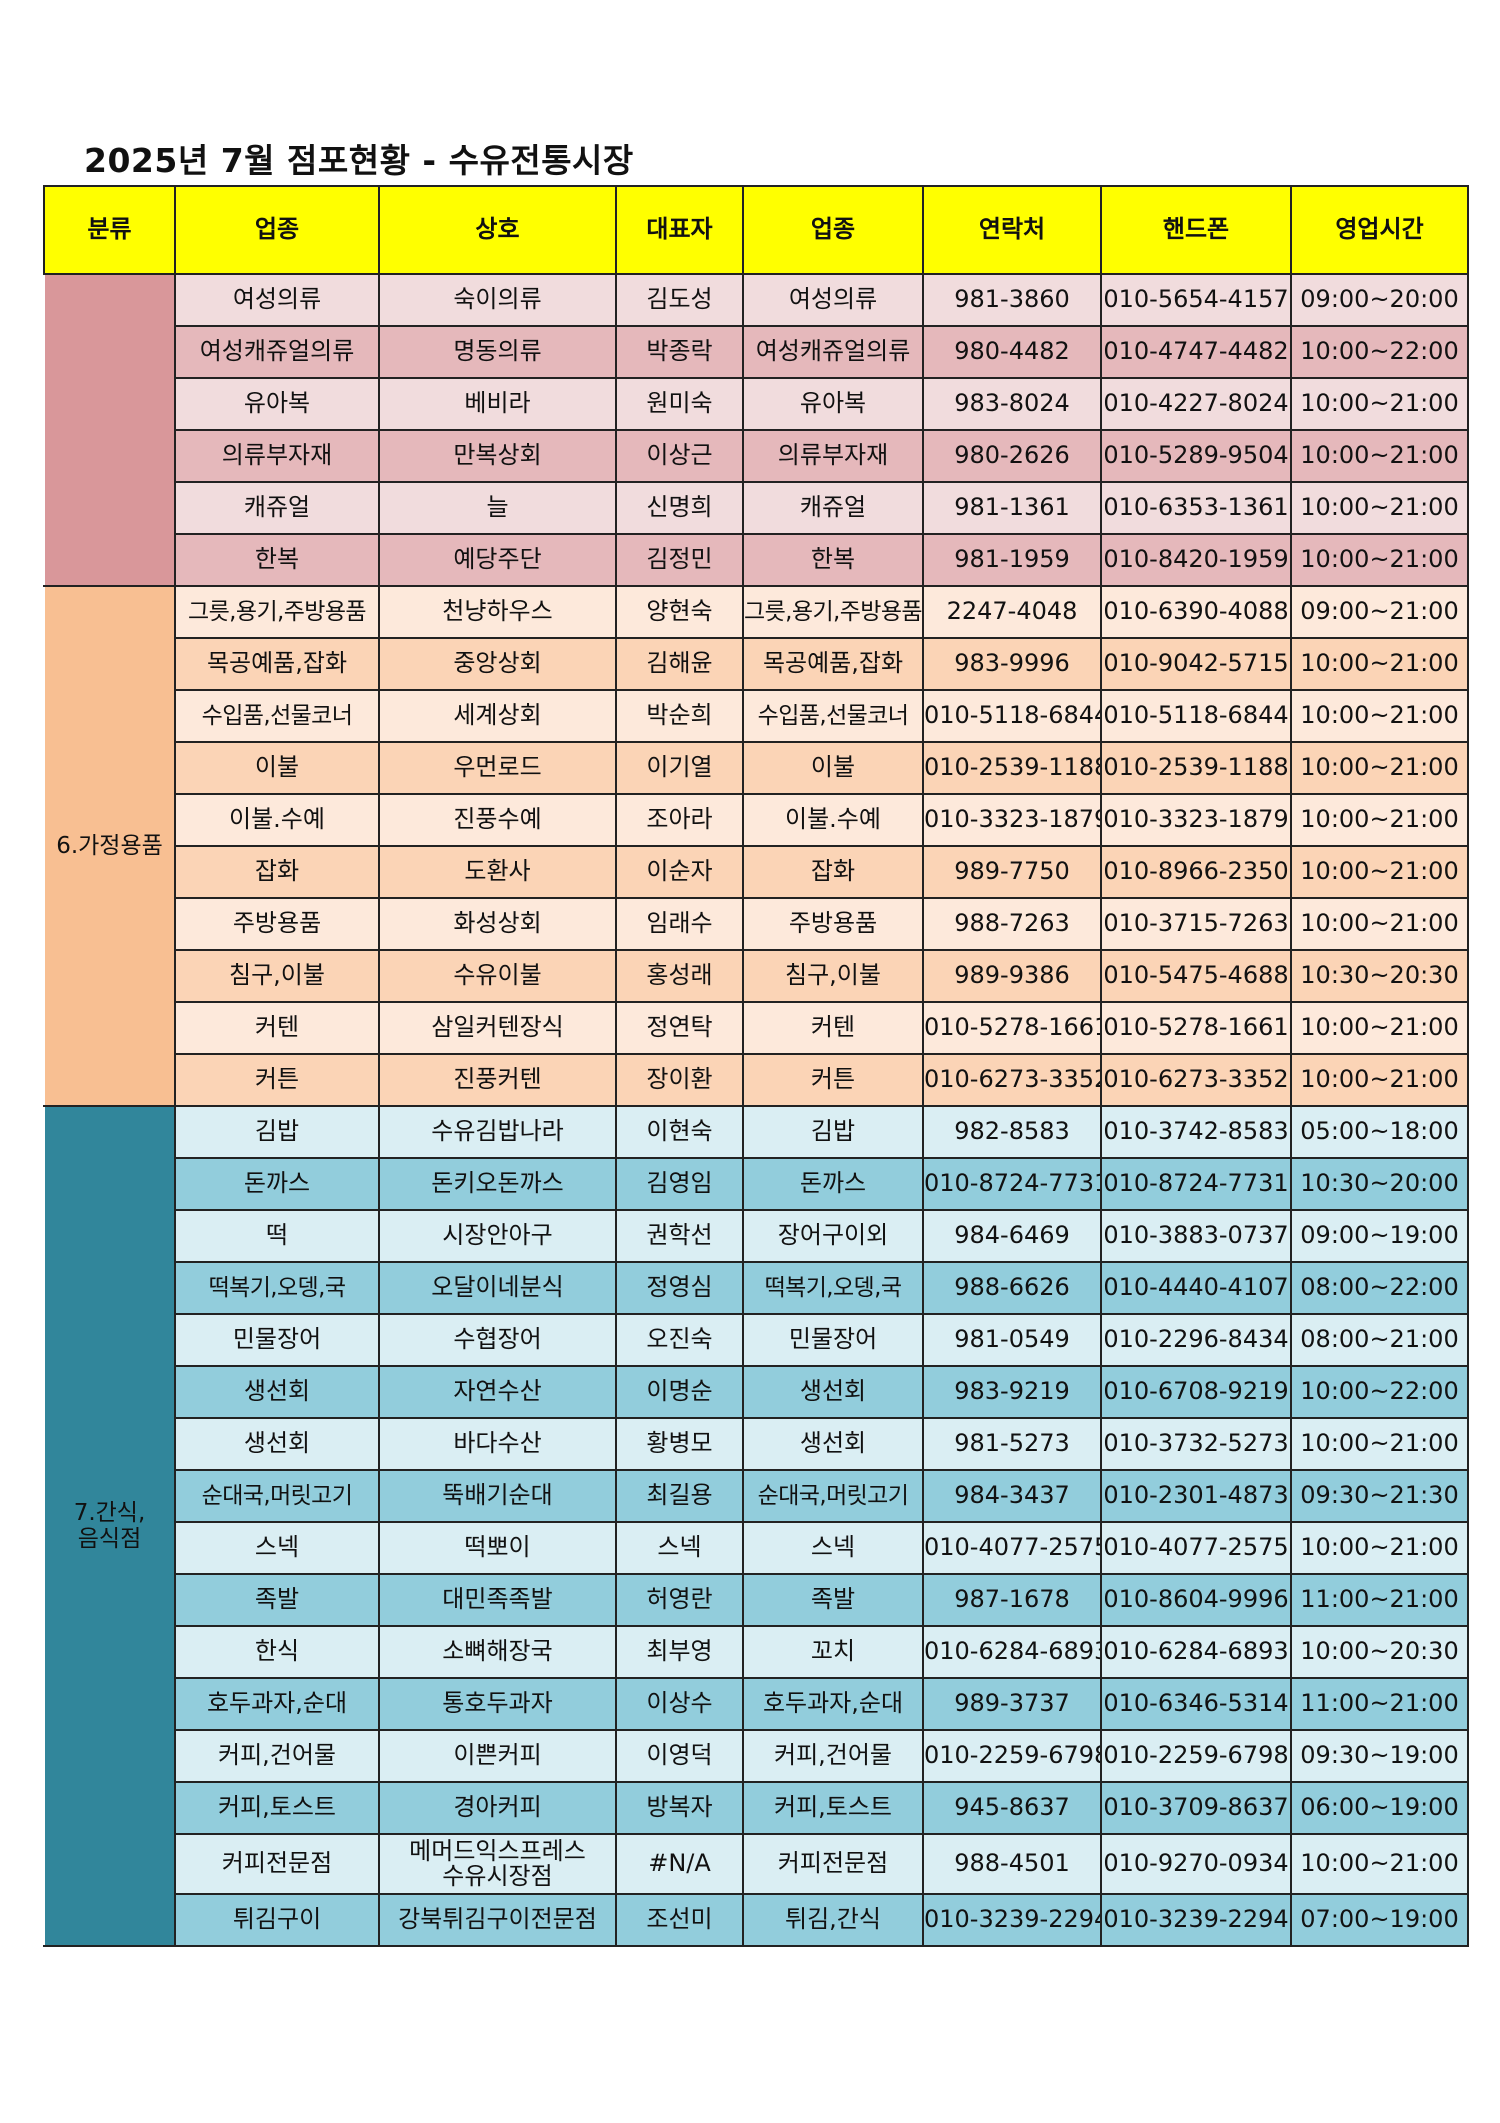 The image size is (1500, 2123). What do you see at coordinates (1196, 1496) in the screenshot?
I see `mobile-cell: 010-2301-4873` at bounding box center [1196, 1496].